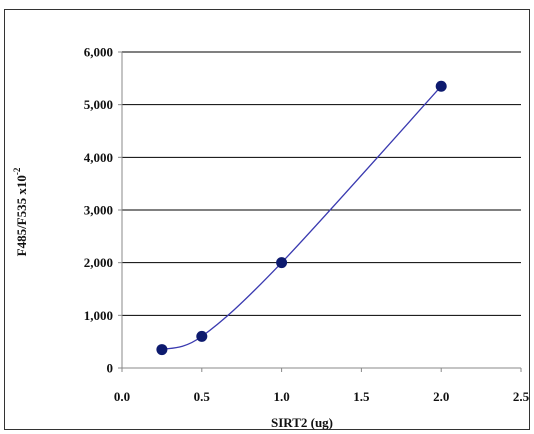 The height and width of the screenshot is (434, 534). Describe the element at coordinates (521, 396) in the screenshot. I see `x-tick-label: 2.5` at that location.